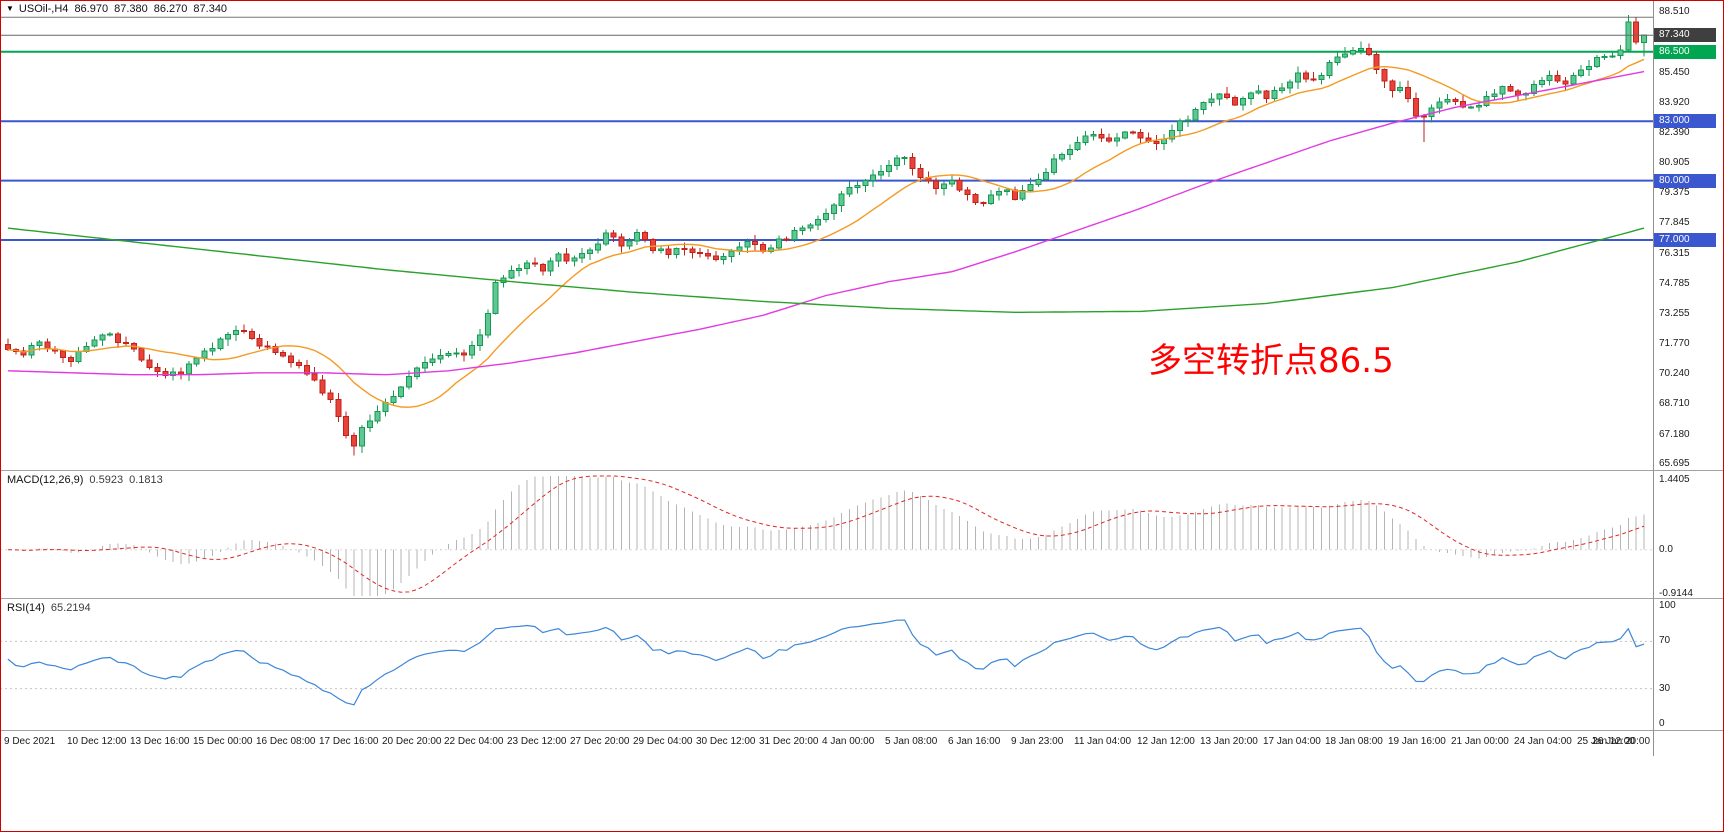 This screenshot has width=1724, height=832. I want to click on time-axis-label: 29 Dec 04:00, so click(663, 741).